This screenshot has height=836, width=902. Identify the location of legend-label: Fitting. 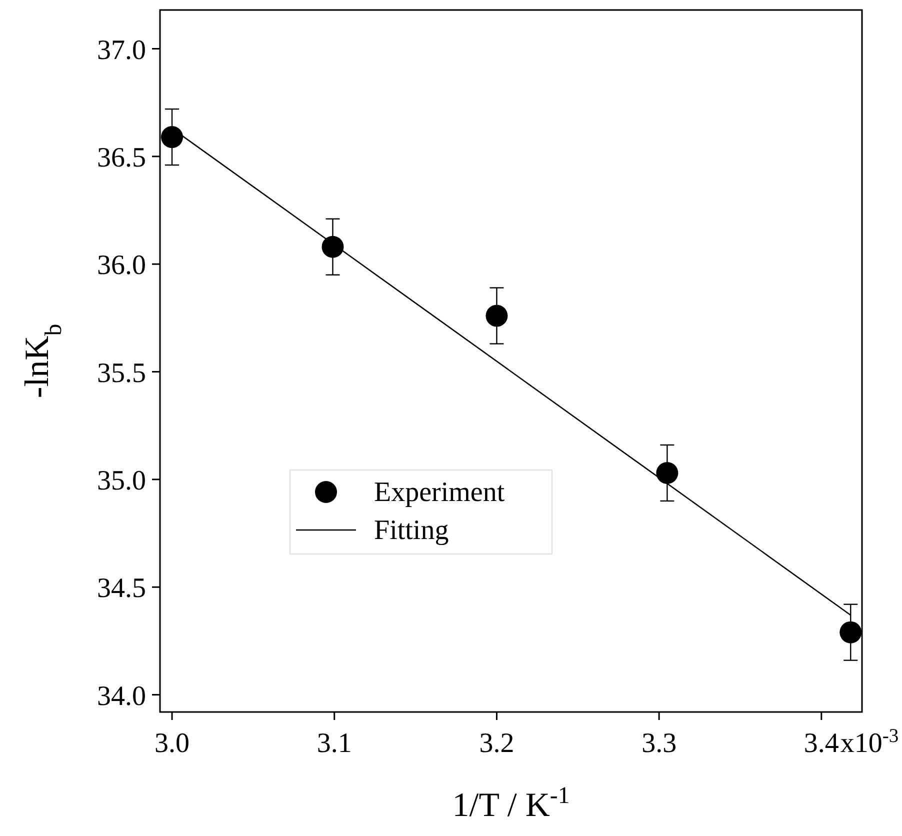
(411, 530).